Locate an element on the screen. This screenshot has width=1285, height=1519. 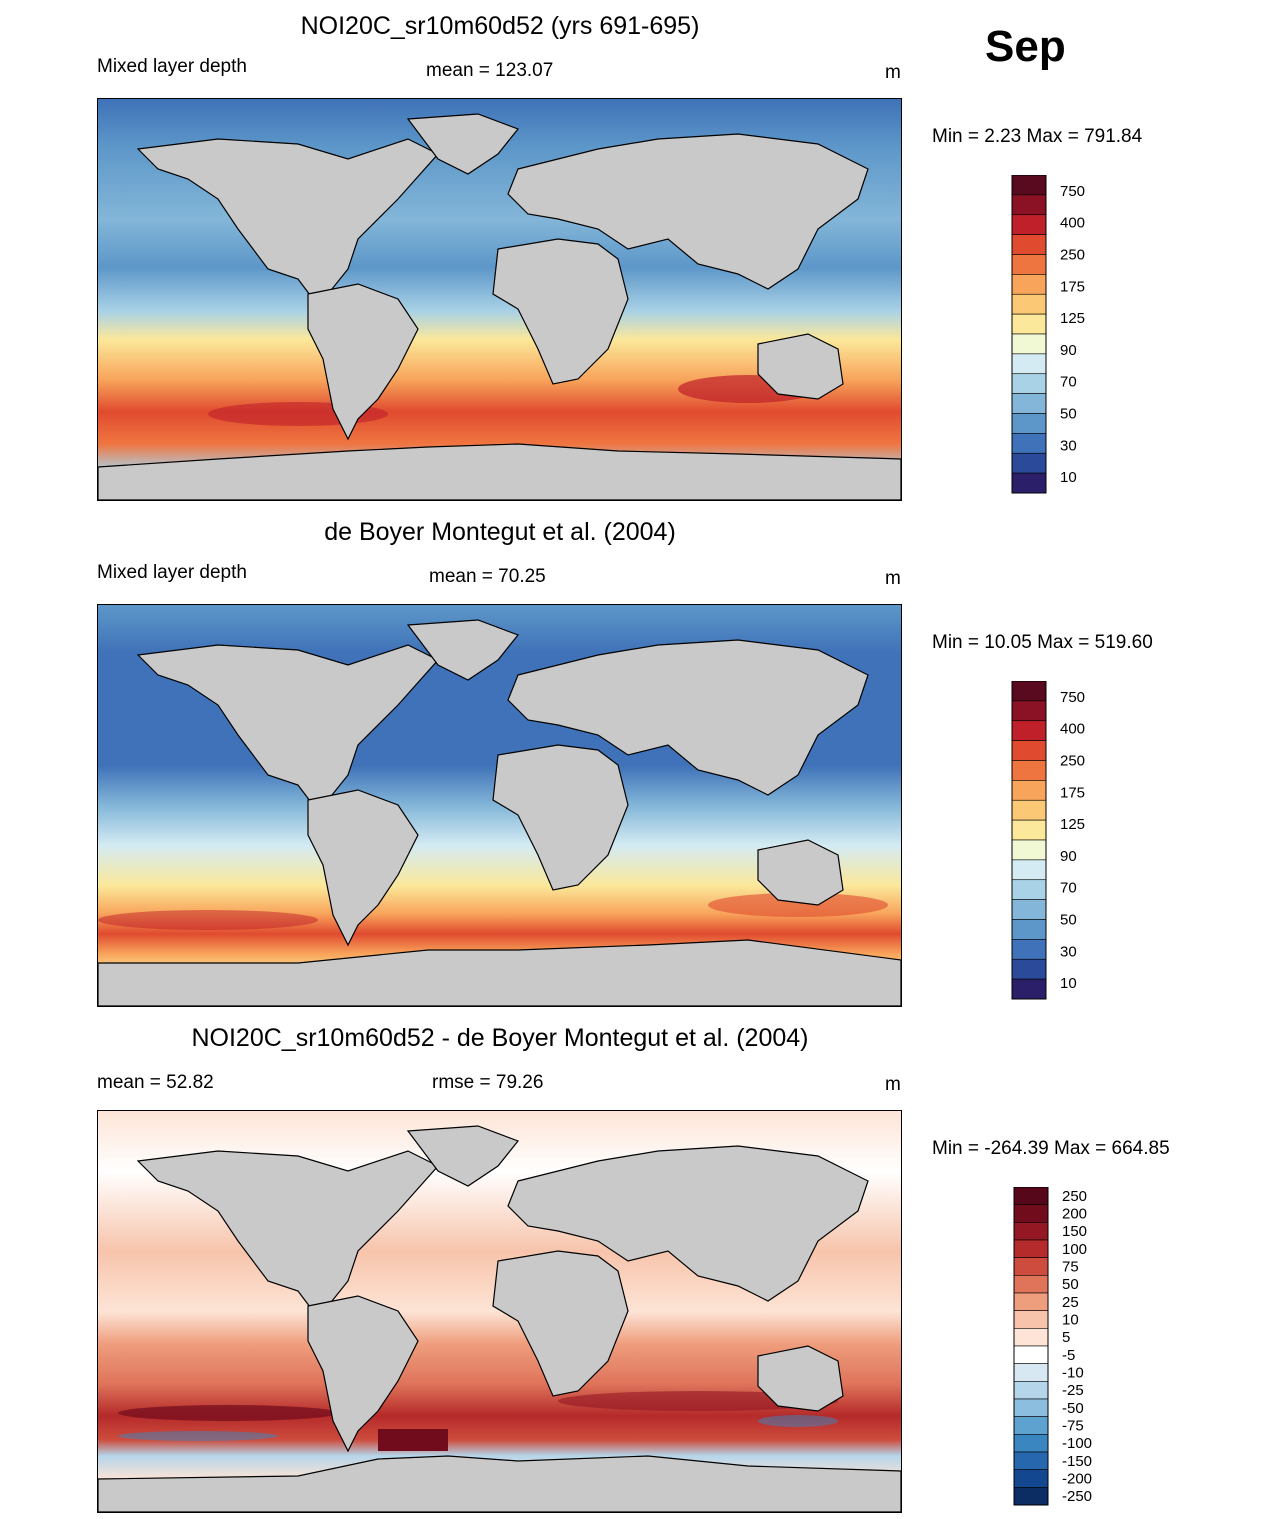
panel2-units: m is located at coordinates (893, 578).